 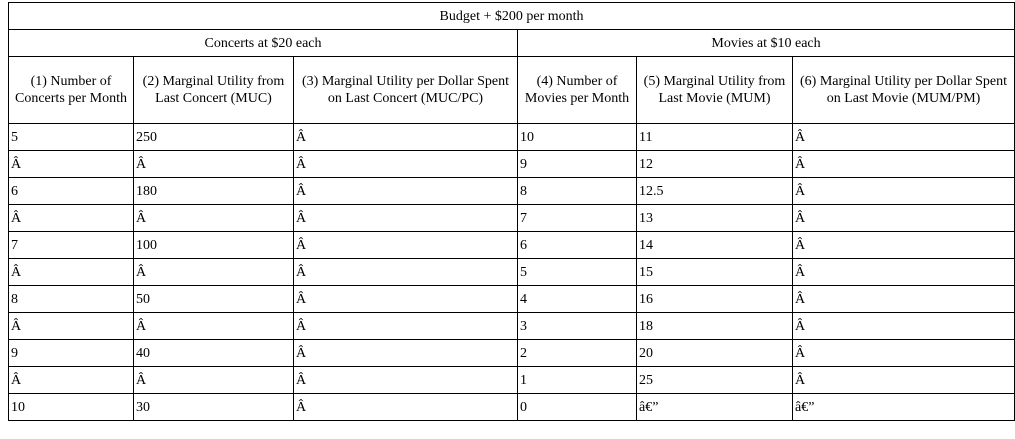 I want to click on movies-count-cell: 1, so click(x=577, y=380).